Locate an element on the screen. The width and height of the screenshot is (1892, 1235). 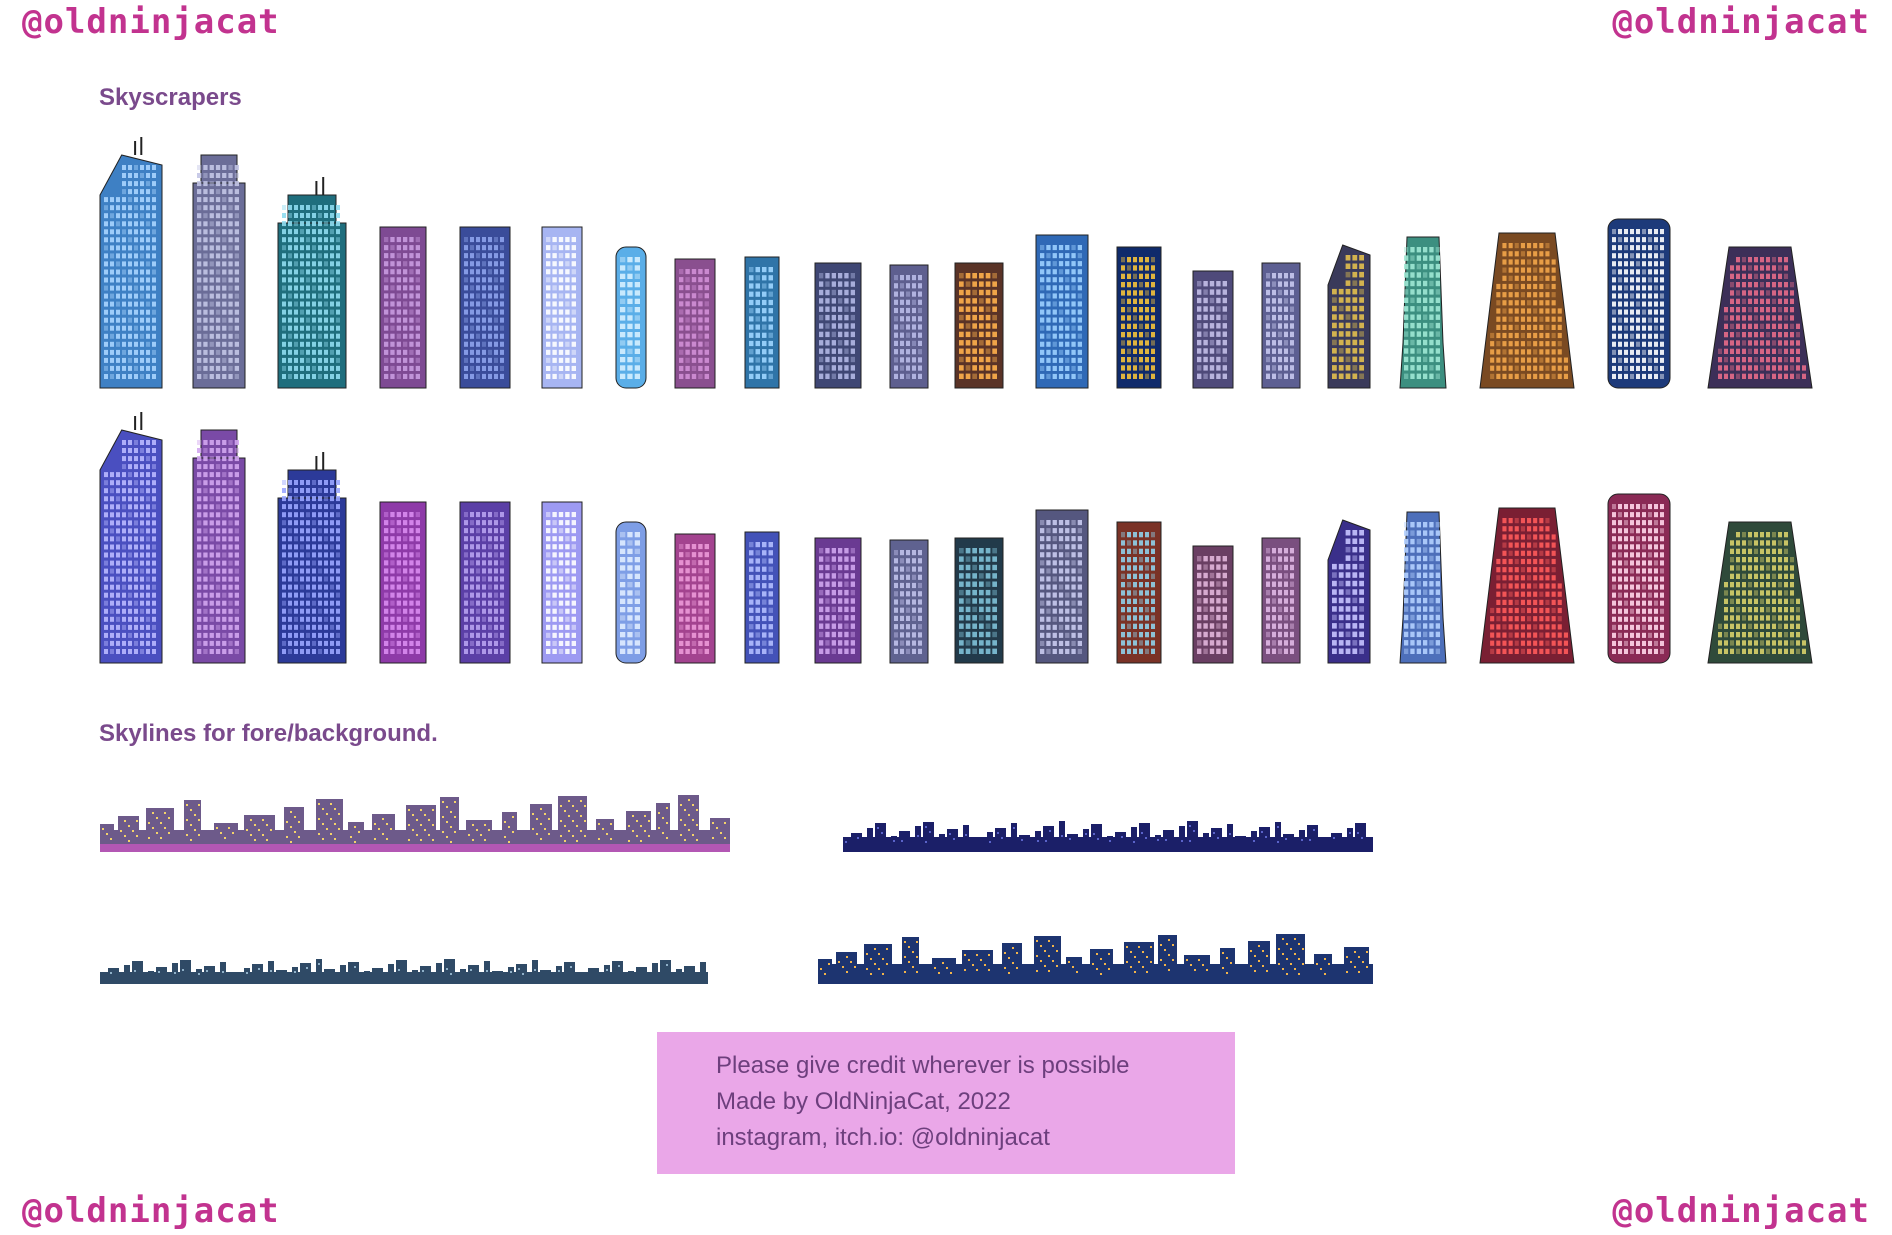
skylines-heading: Skylines for fore/background. is located at coordinates (268, 733).